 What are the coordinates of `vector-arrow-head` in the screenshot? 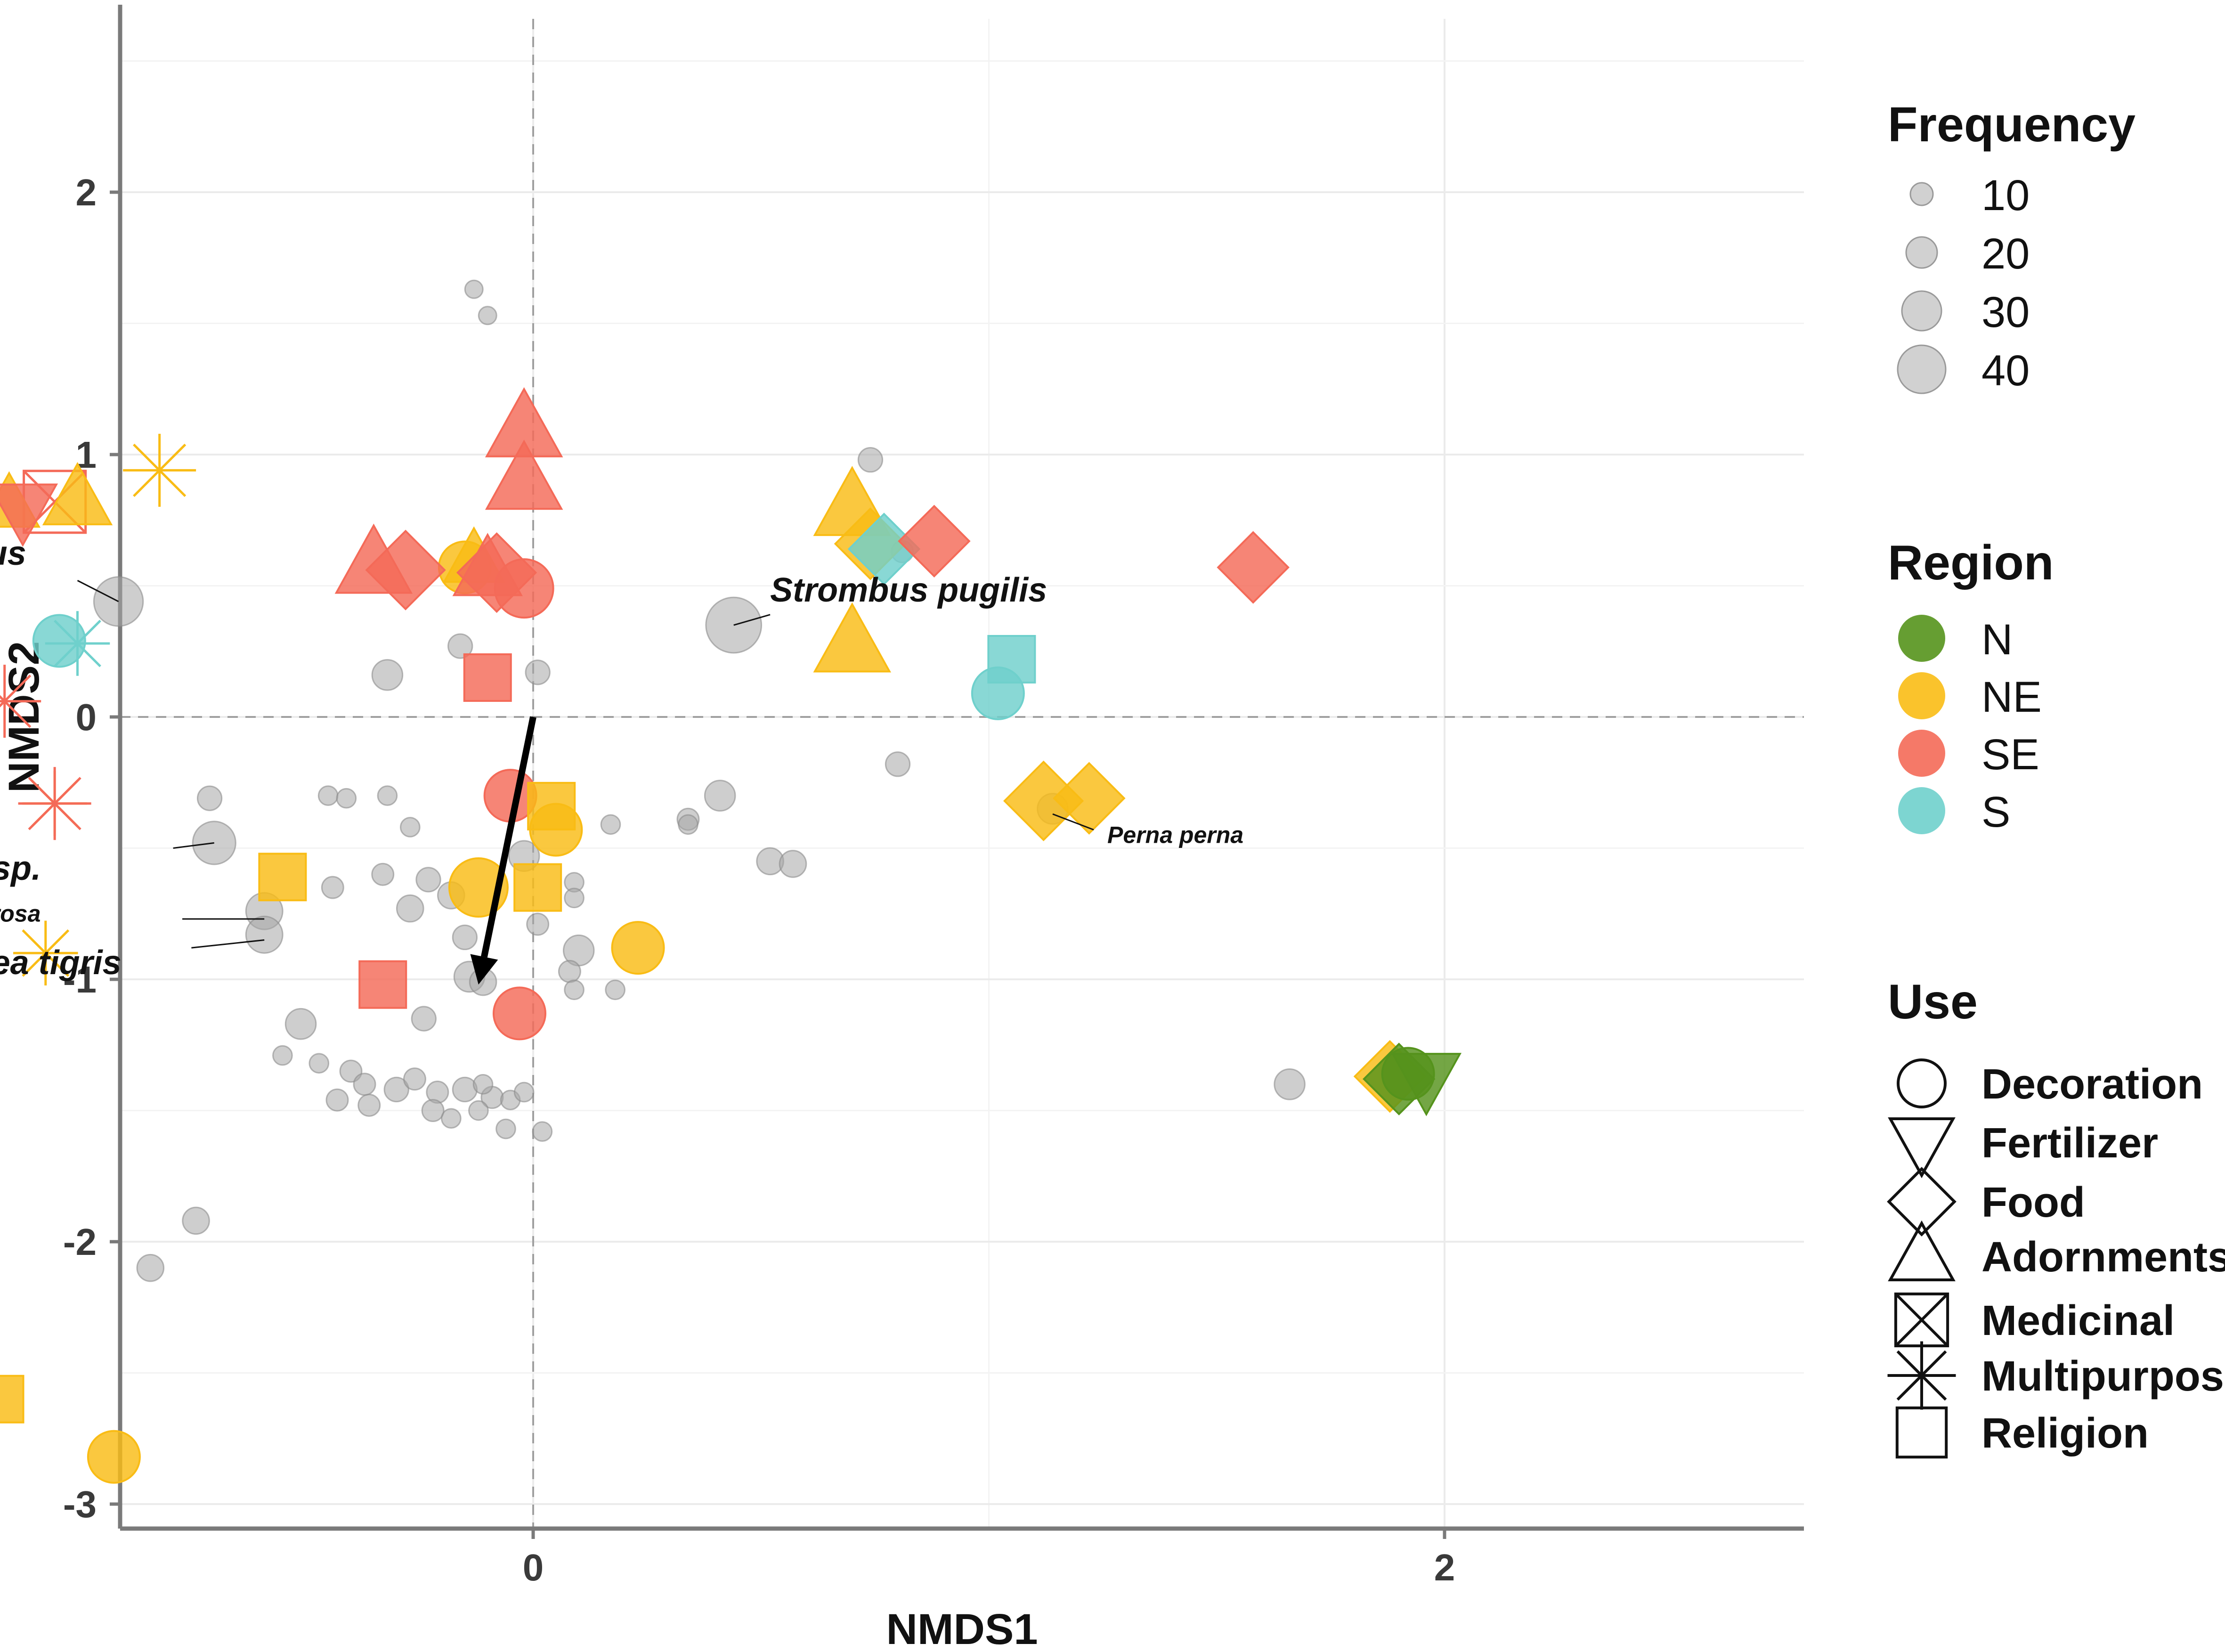 It's located at (484, 969).